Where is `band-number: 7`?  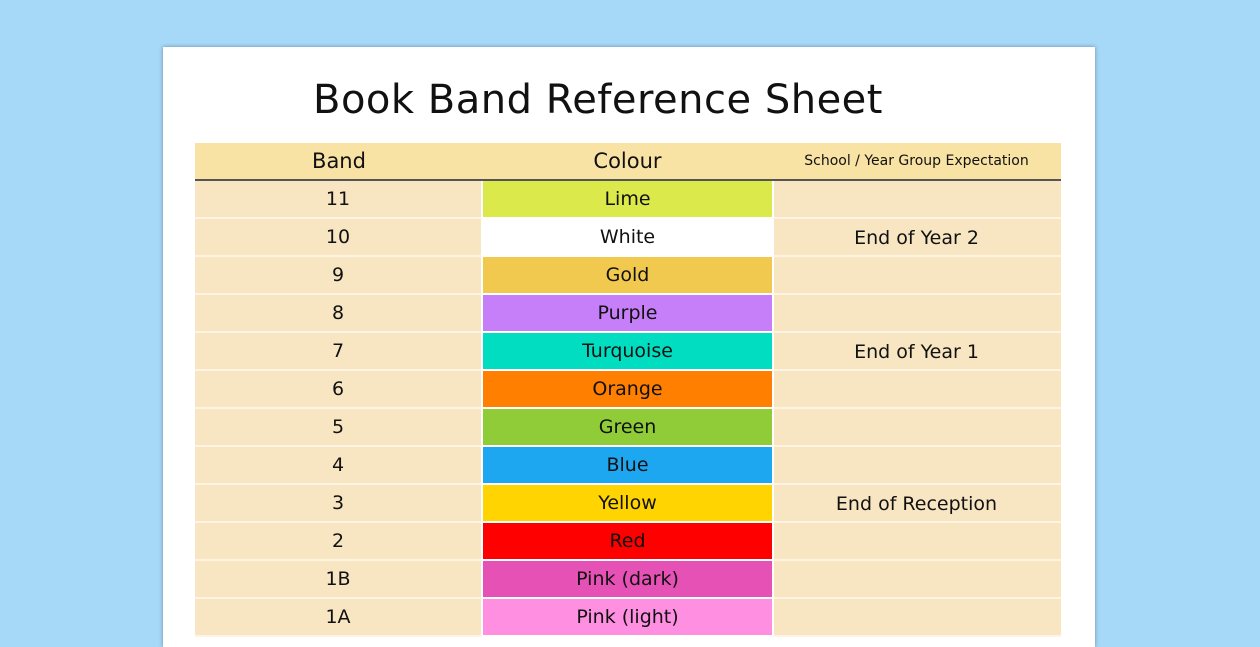
band-number: 7 is located at coordinates (339, 352).